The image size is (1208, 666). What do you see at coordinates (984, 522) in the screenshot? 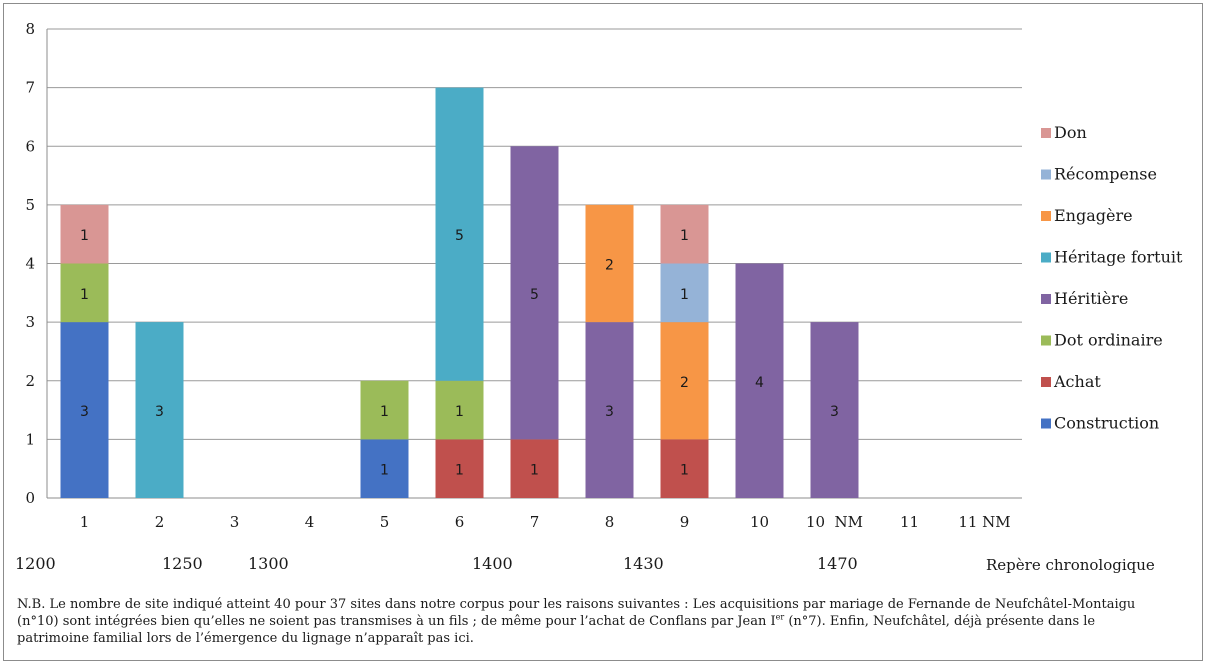
I see `x-tick-label: 11 NM` at bounding box center [984, 522].